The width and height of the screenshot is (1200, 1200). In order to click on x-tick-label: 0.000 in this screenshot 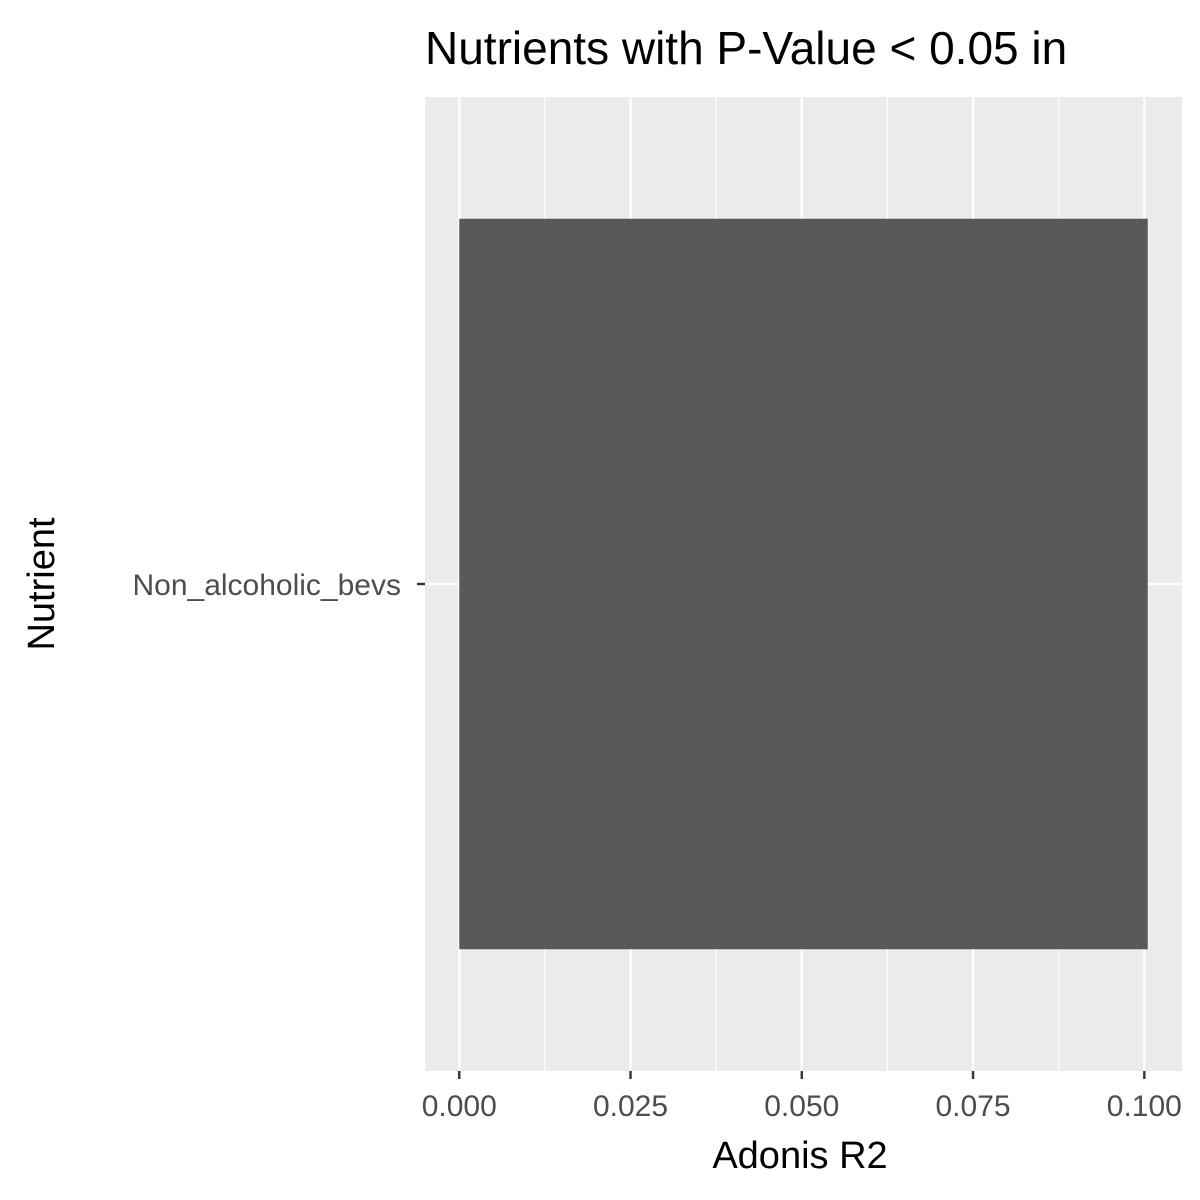, I will do `click(459, 1106)`.